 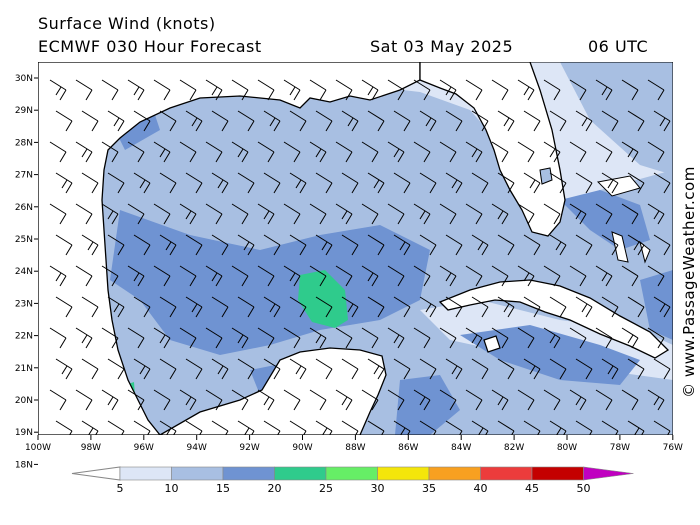 I want to click on legend-label: 15, so click(x=223, y=488).